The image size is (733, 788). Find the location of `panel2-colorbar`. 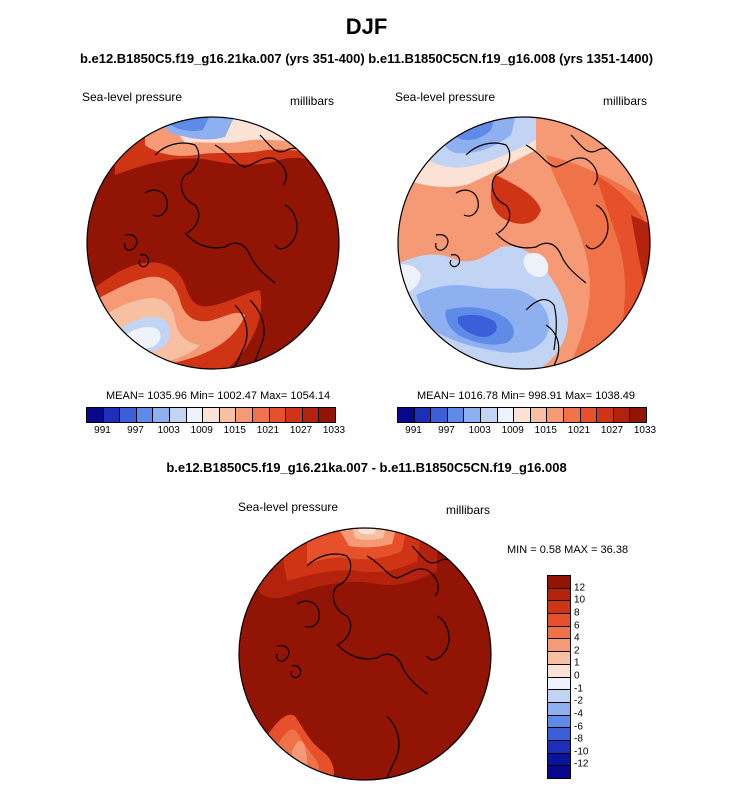

panel2-colorbar is located at coordinates (522, 415).